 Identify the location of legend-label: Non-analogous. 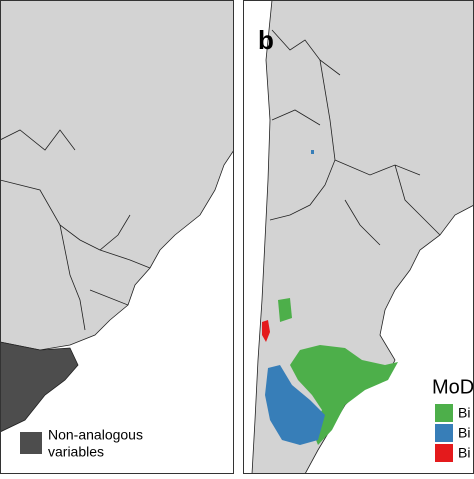
(95, 435).